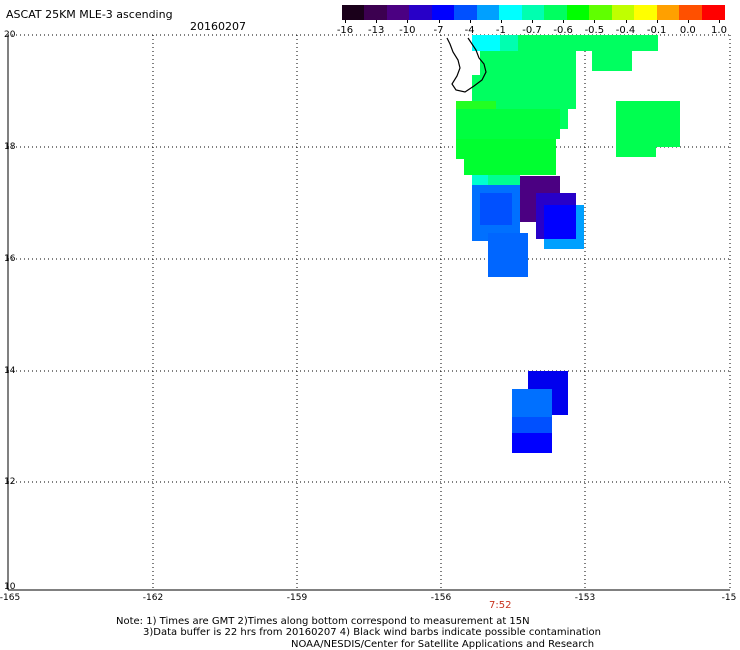 This screenshot has width=740, height=650. What do you see at coordinates (656, 30) in the screenshot?
I see `colorbar-tick-label: -0.1` at bounding box center [656, 30].